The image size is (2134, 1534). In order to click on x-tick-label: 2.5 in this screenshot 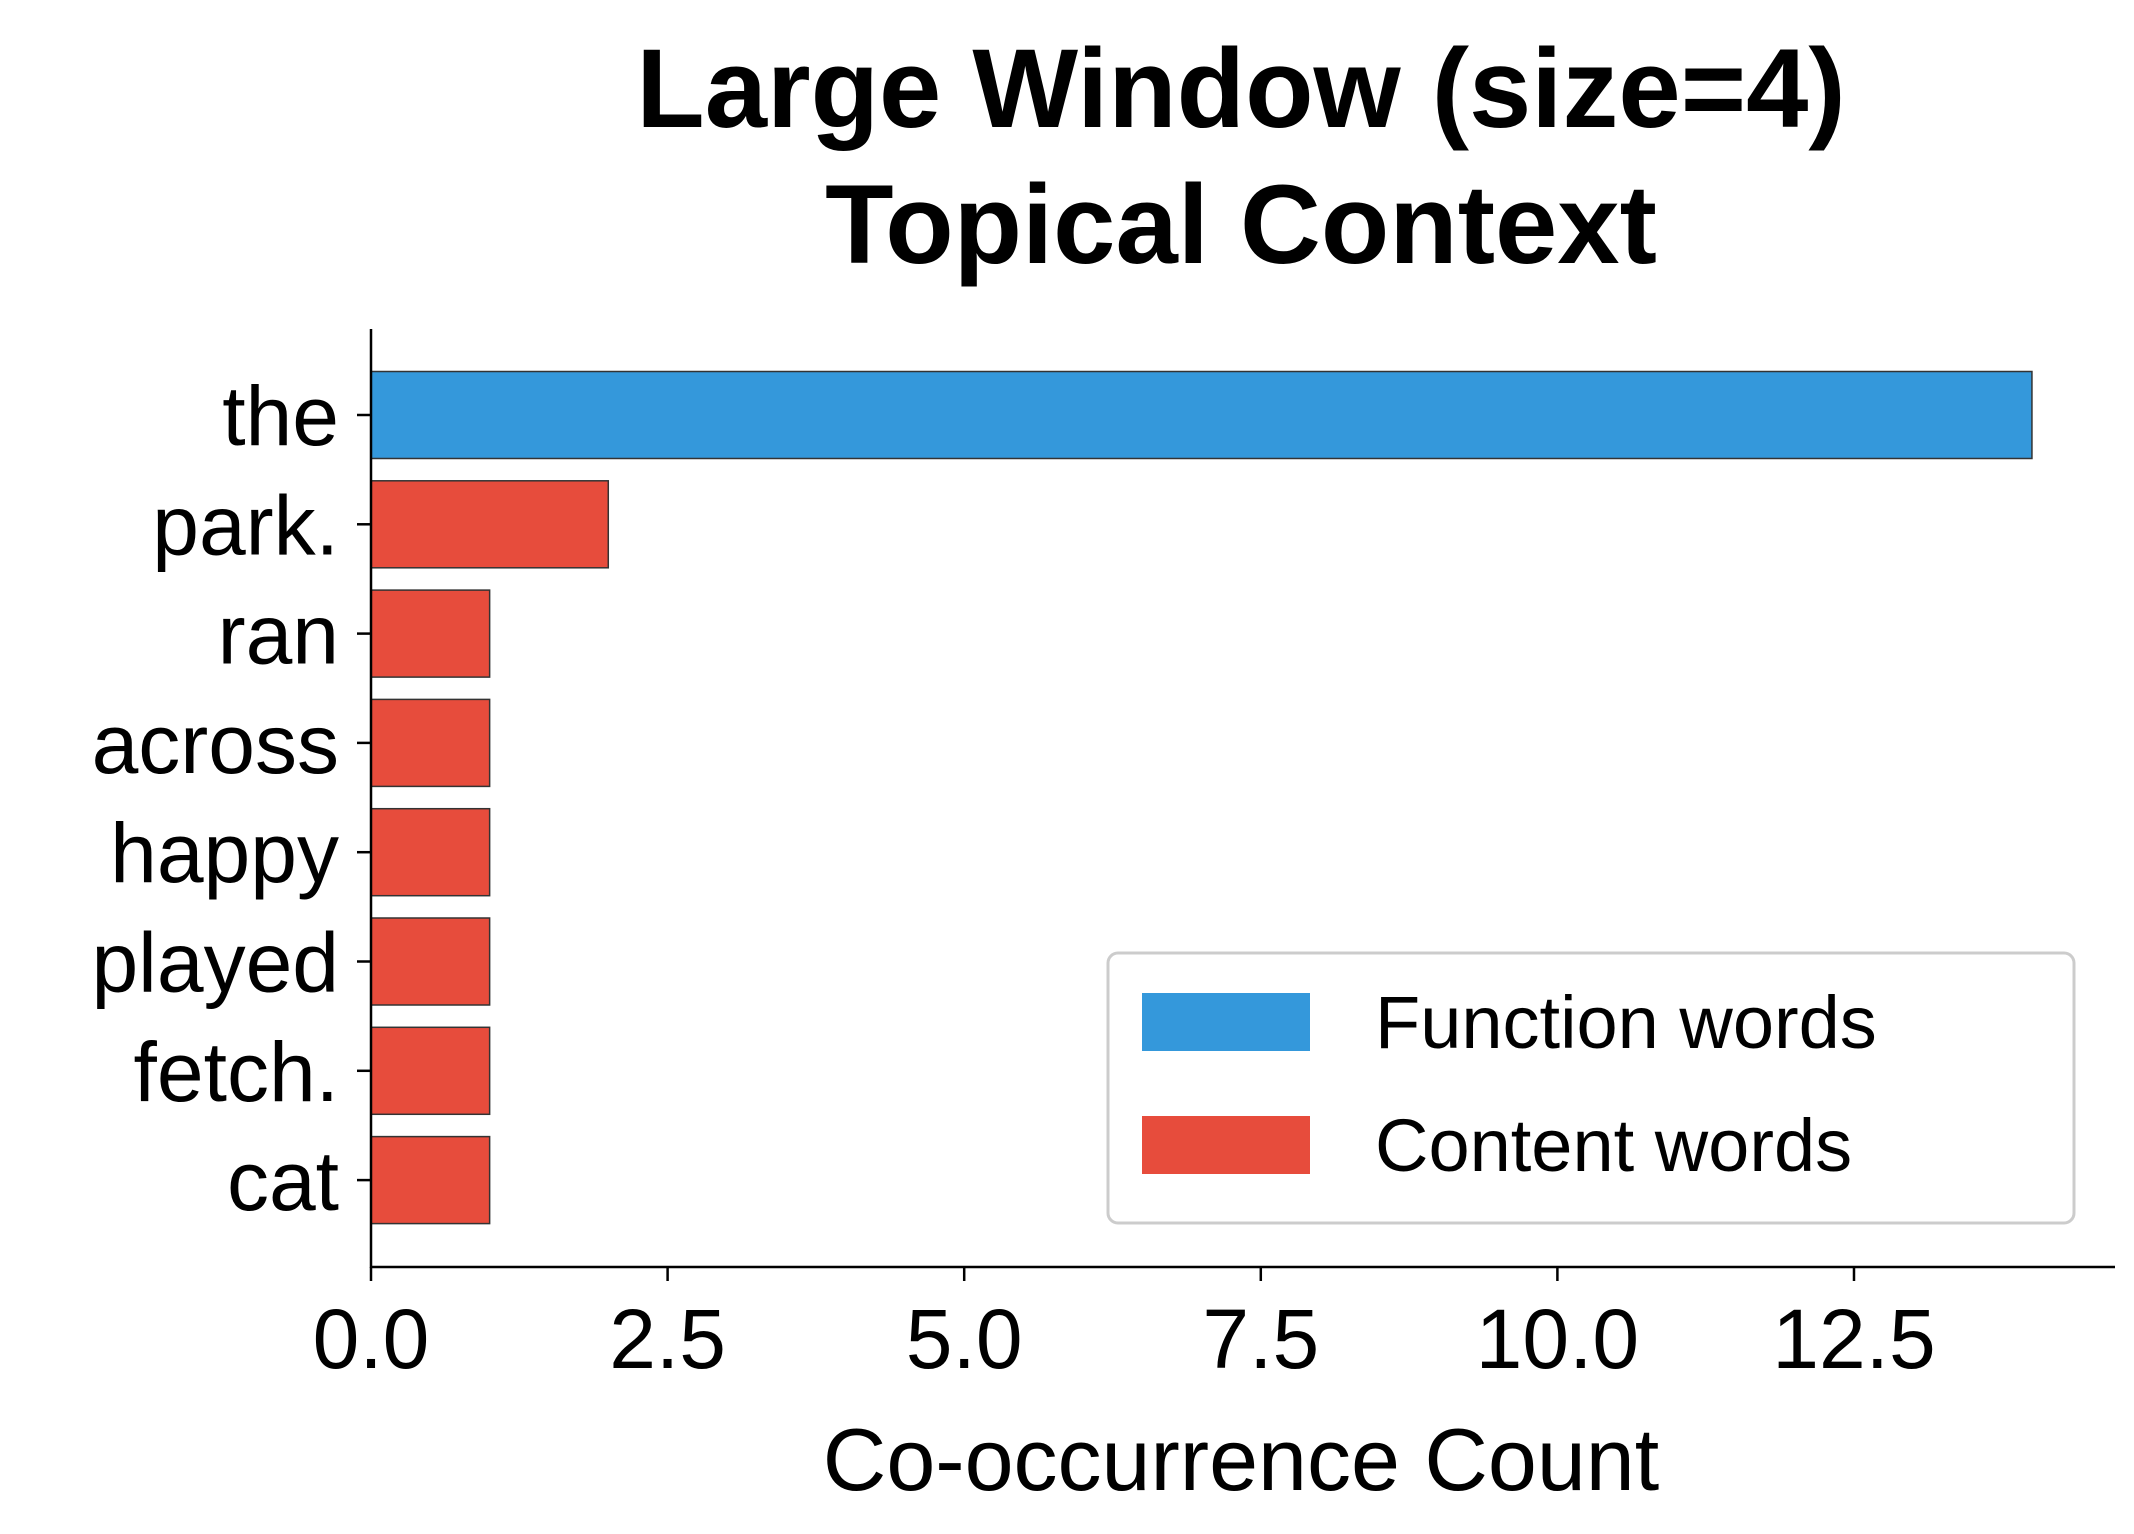, I will do `click(667, 1339)`.